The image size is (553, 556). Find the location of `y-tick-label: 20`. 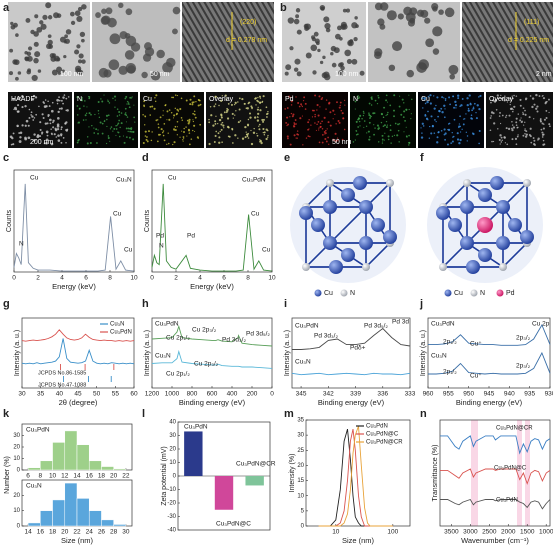

y-tick-label: 20 is located at coordinates (16, 496).